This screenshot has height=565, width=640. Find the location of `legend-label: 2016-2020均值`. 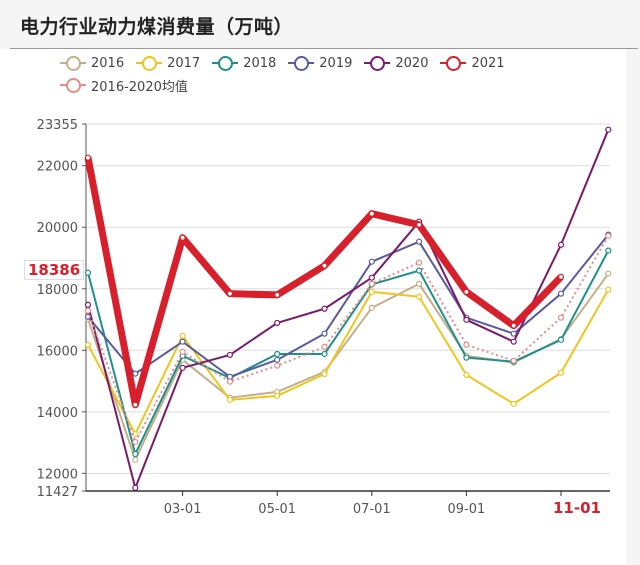

legend-label: 2016-2020均值 is located at coordinates (139, 87).